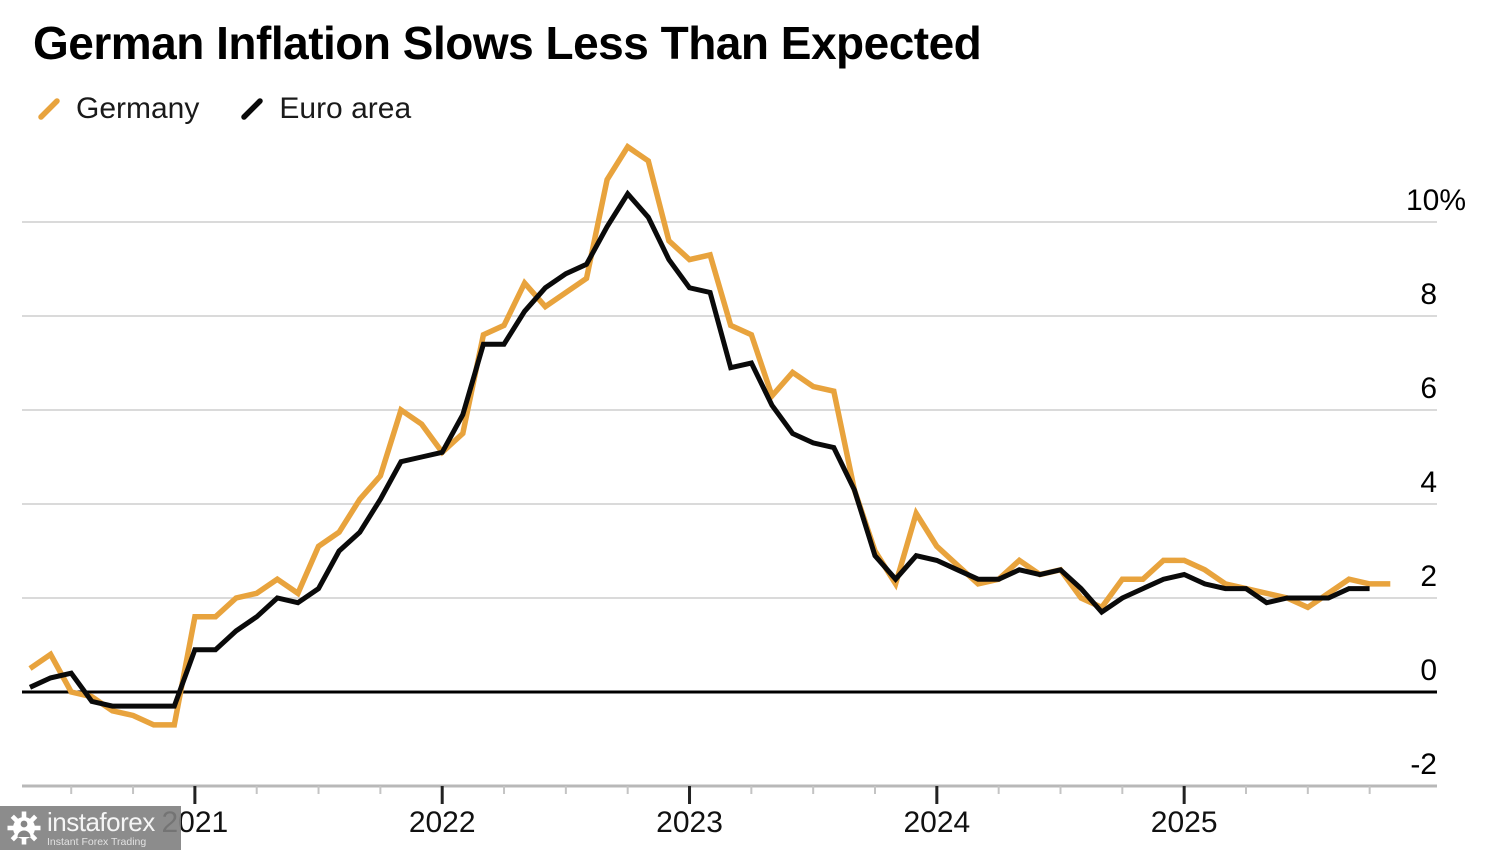  What do you see at coordinates (1428, 294) in the screenshot?
I see `y-axis-label: 8` at bounding box center [1428, 294].